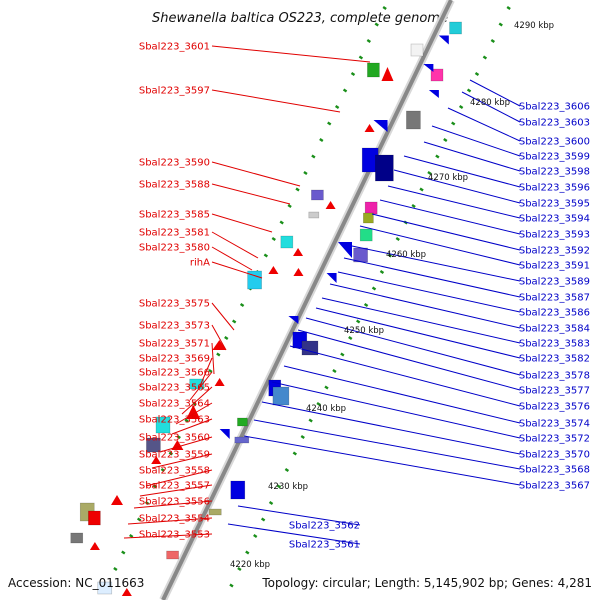 The height and width of the screenshot is (600, 600). Describe the element at coordinates (174, 438) in the screenshot. I see `gene-label-forward: Sbal223_3560` at that location.